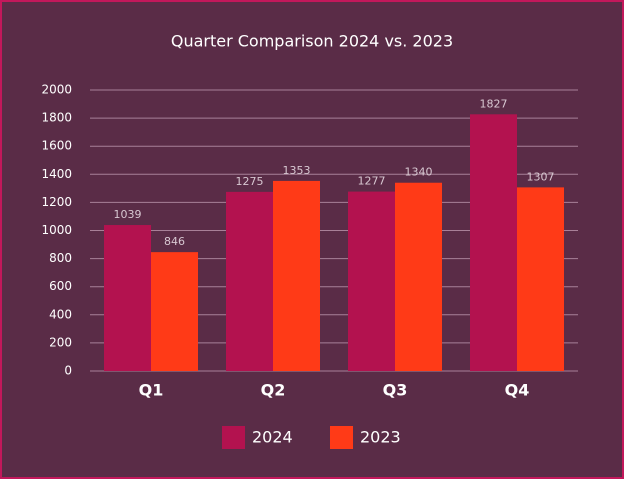 The height and width of the screenshot is (479, 624). I want to click on y-tick-label: 1800, so click(56, 118).